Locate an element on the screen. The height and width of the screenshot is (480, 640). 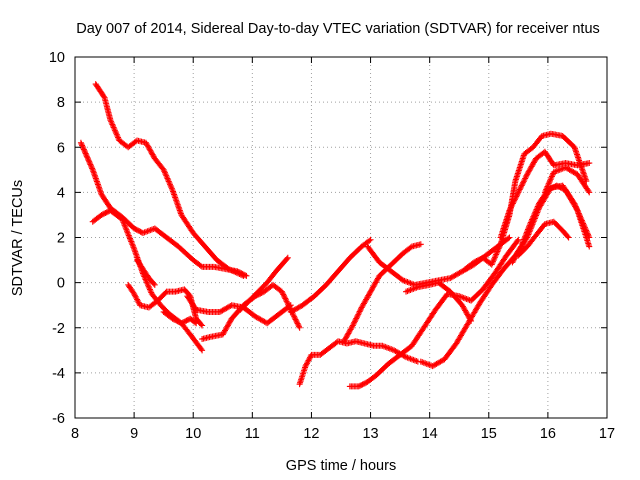
x-tick-label: 12 is located at coordinates (311, 434).